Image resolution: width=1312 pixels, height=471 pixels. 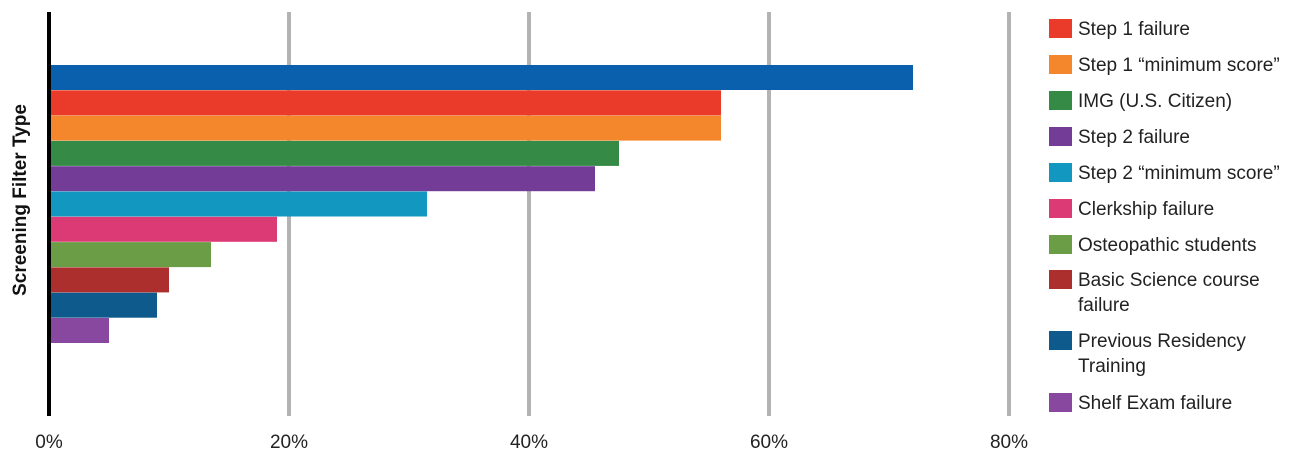 What do you see at coordinates (1146, 209) in the screenshot?
I see `legend-label: Clerkship failure` at bounding box center [1146, 209].